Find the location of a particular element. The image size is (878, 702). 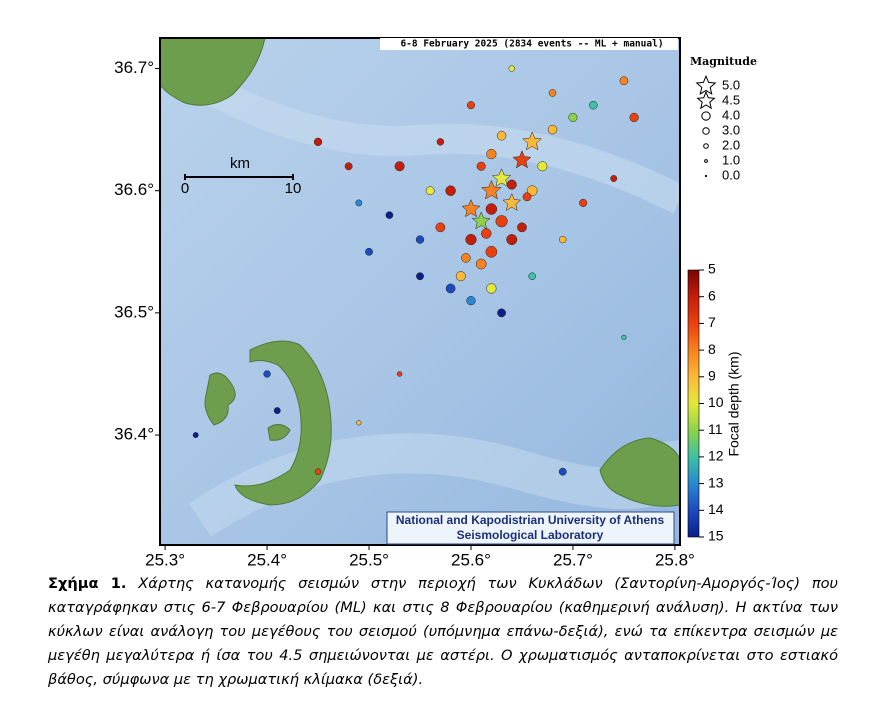

legend-label: 3.0 is located at coordinates (731, 129).